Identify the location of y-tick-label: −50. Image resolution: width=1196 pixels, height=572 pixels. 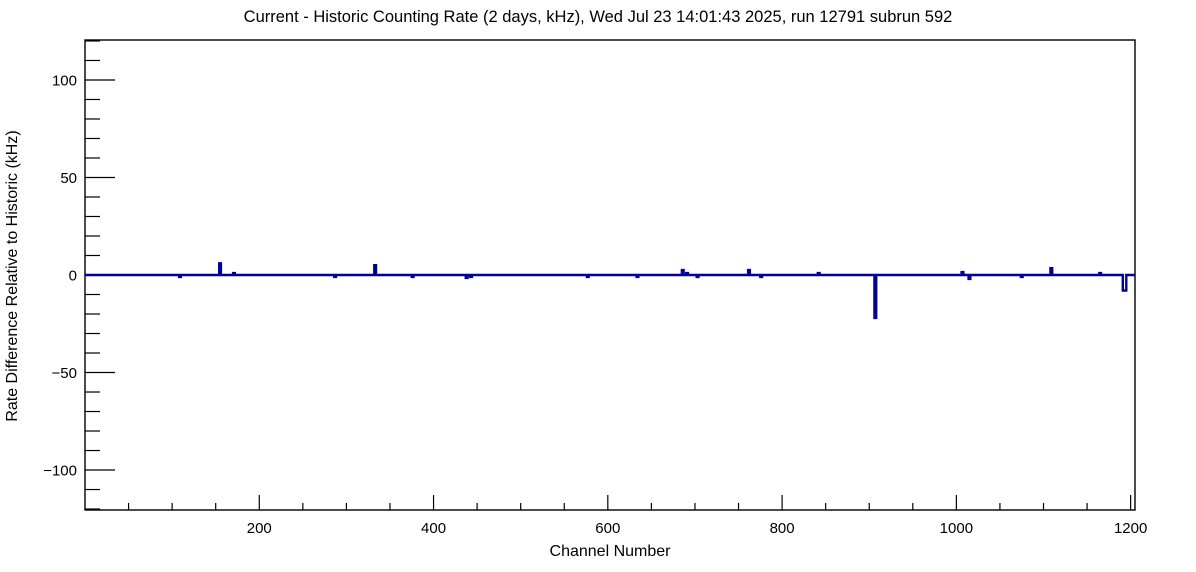
(64, 373).